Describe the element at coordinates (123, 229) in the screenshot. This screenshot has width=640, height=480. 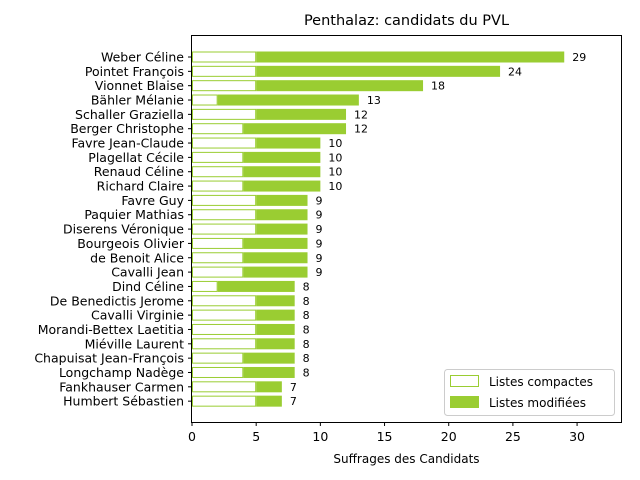
I see `y-tick-label: Diserens Véronique` at that location.